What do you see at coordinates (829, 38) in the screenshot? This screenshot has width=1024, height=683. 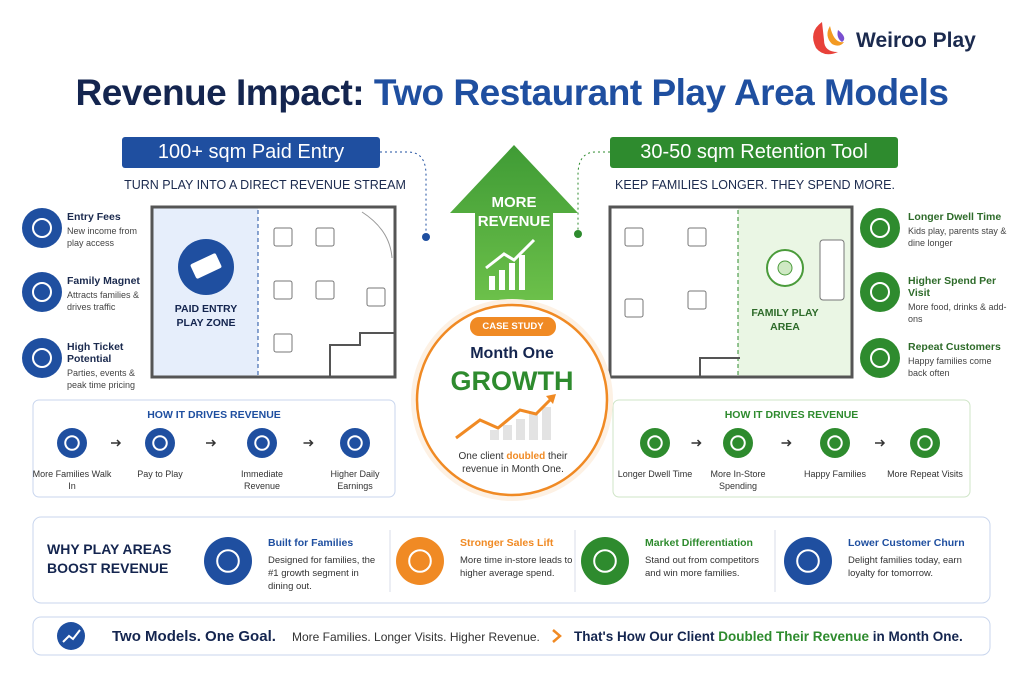 I see `logo` at bounding box center [829, 38].